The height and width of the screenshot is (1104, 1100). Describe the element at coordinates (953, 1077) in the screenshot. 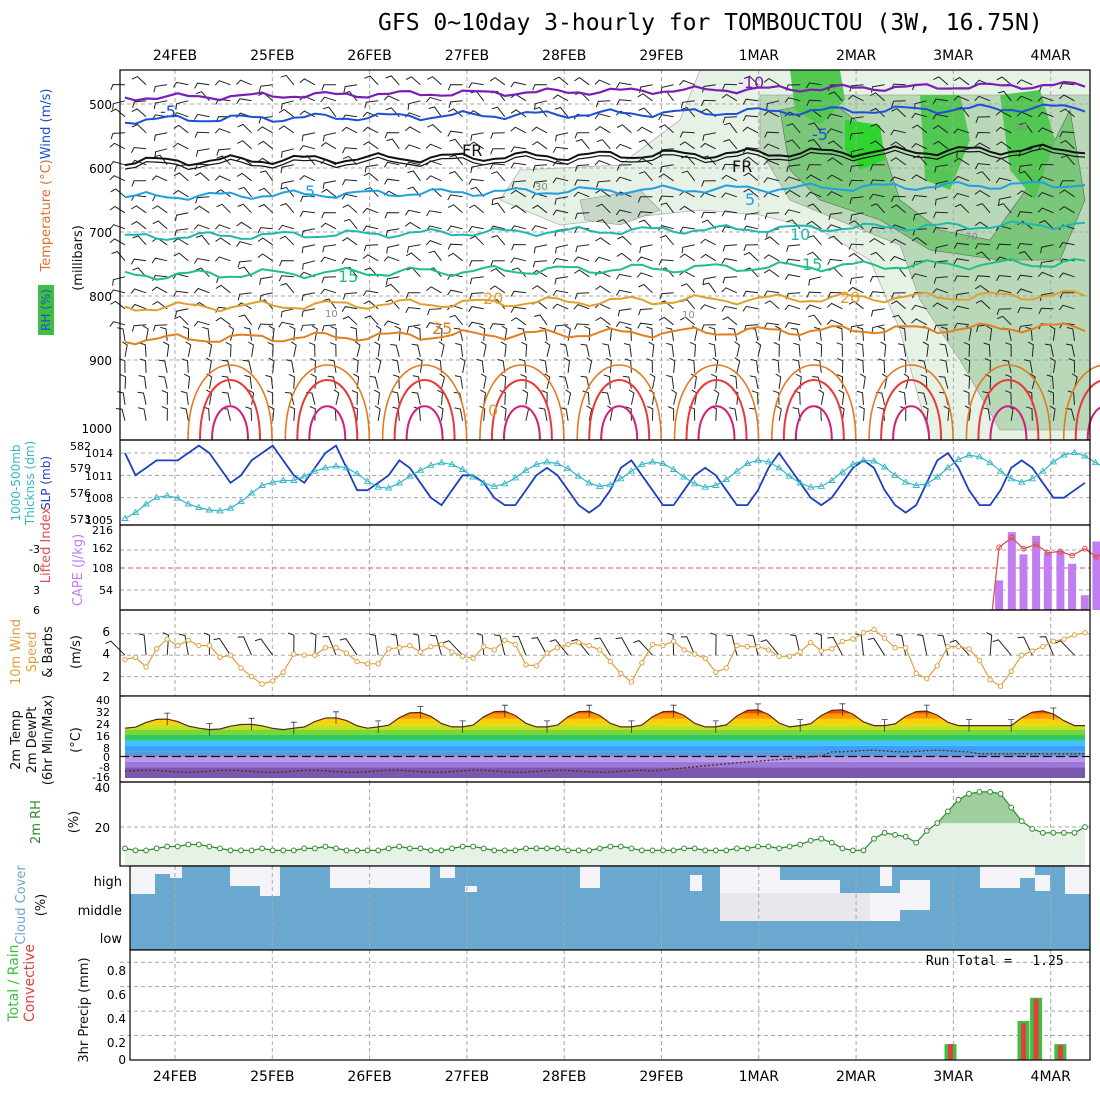

I see `date-label-bottom: 3MAR` at that location.